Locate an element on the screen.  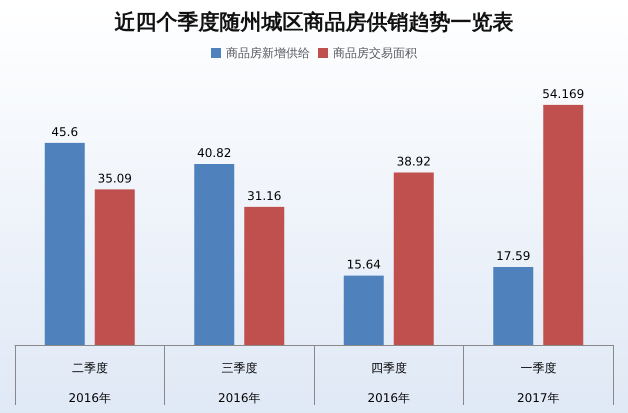
category-label: 四季度 2016年 is located at coordinates (388, 383).